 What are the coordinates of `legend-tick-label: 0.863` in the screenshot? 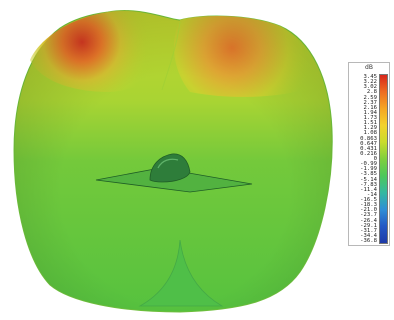 It's located at (368, 138).